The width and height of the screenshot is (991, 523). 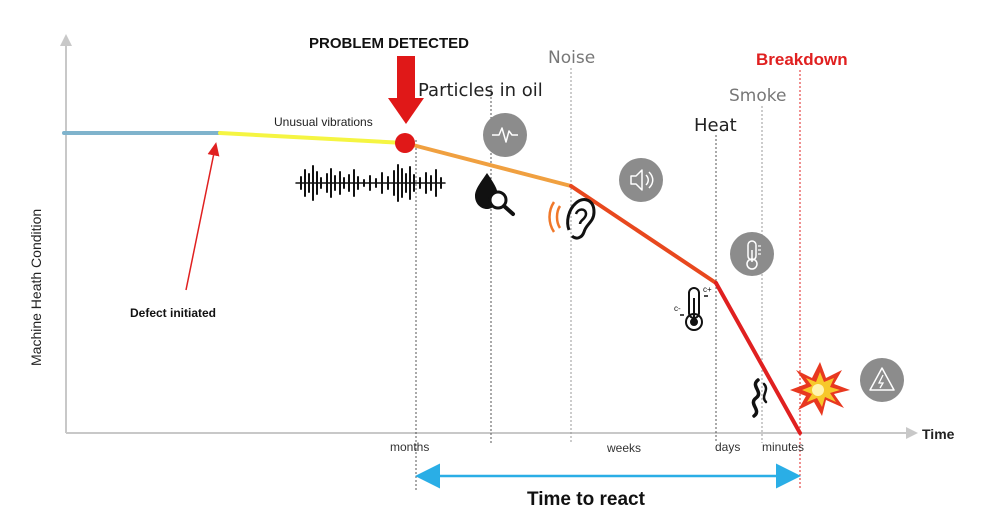 What do you see at coordinates (938, 434) in the screenshot?
I see `x-axis-label: Time` at bounding box center [938, 434].